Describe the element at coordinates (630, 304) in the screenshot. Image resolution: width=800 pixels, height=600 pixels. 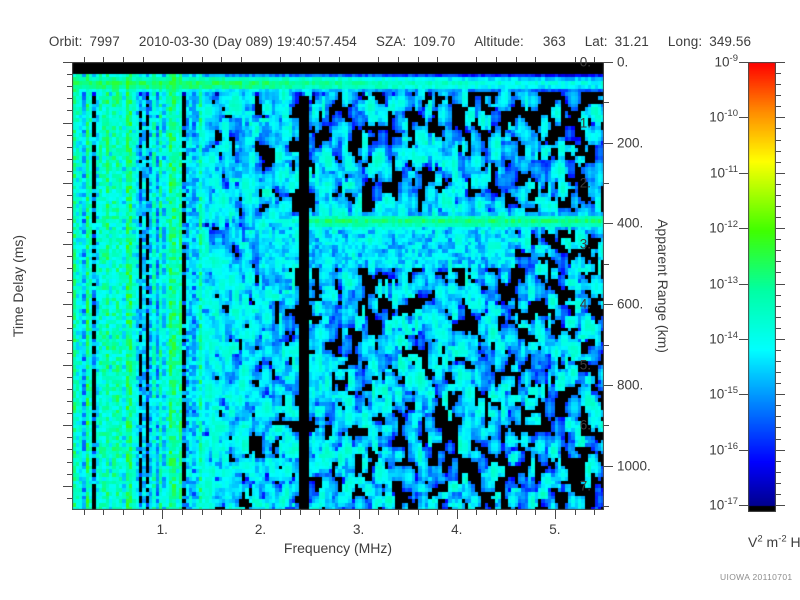
I see `range-tick-label: 600.` at that location.